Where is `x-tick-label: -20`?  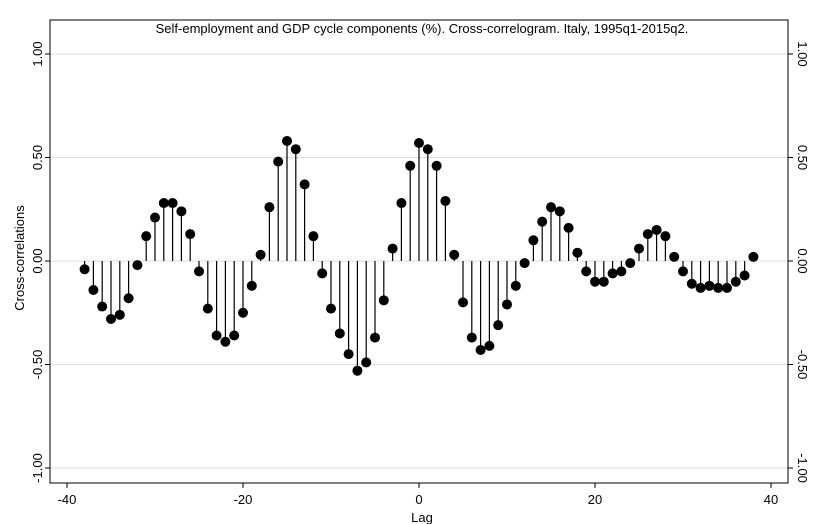 x-tick-label: -20 is located at coordinates (243, 499).